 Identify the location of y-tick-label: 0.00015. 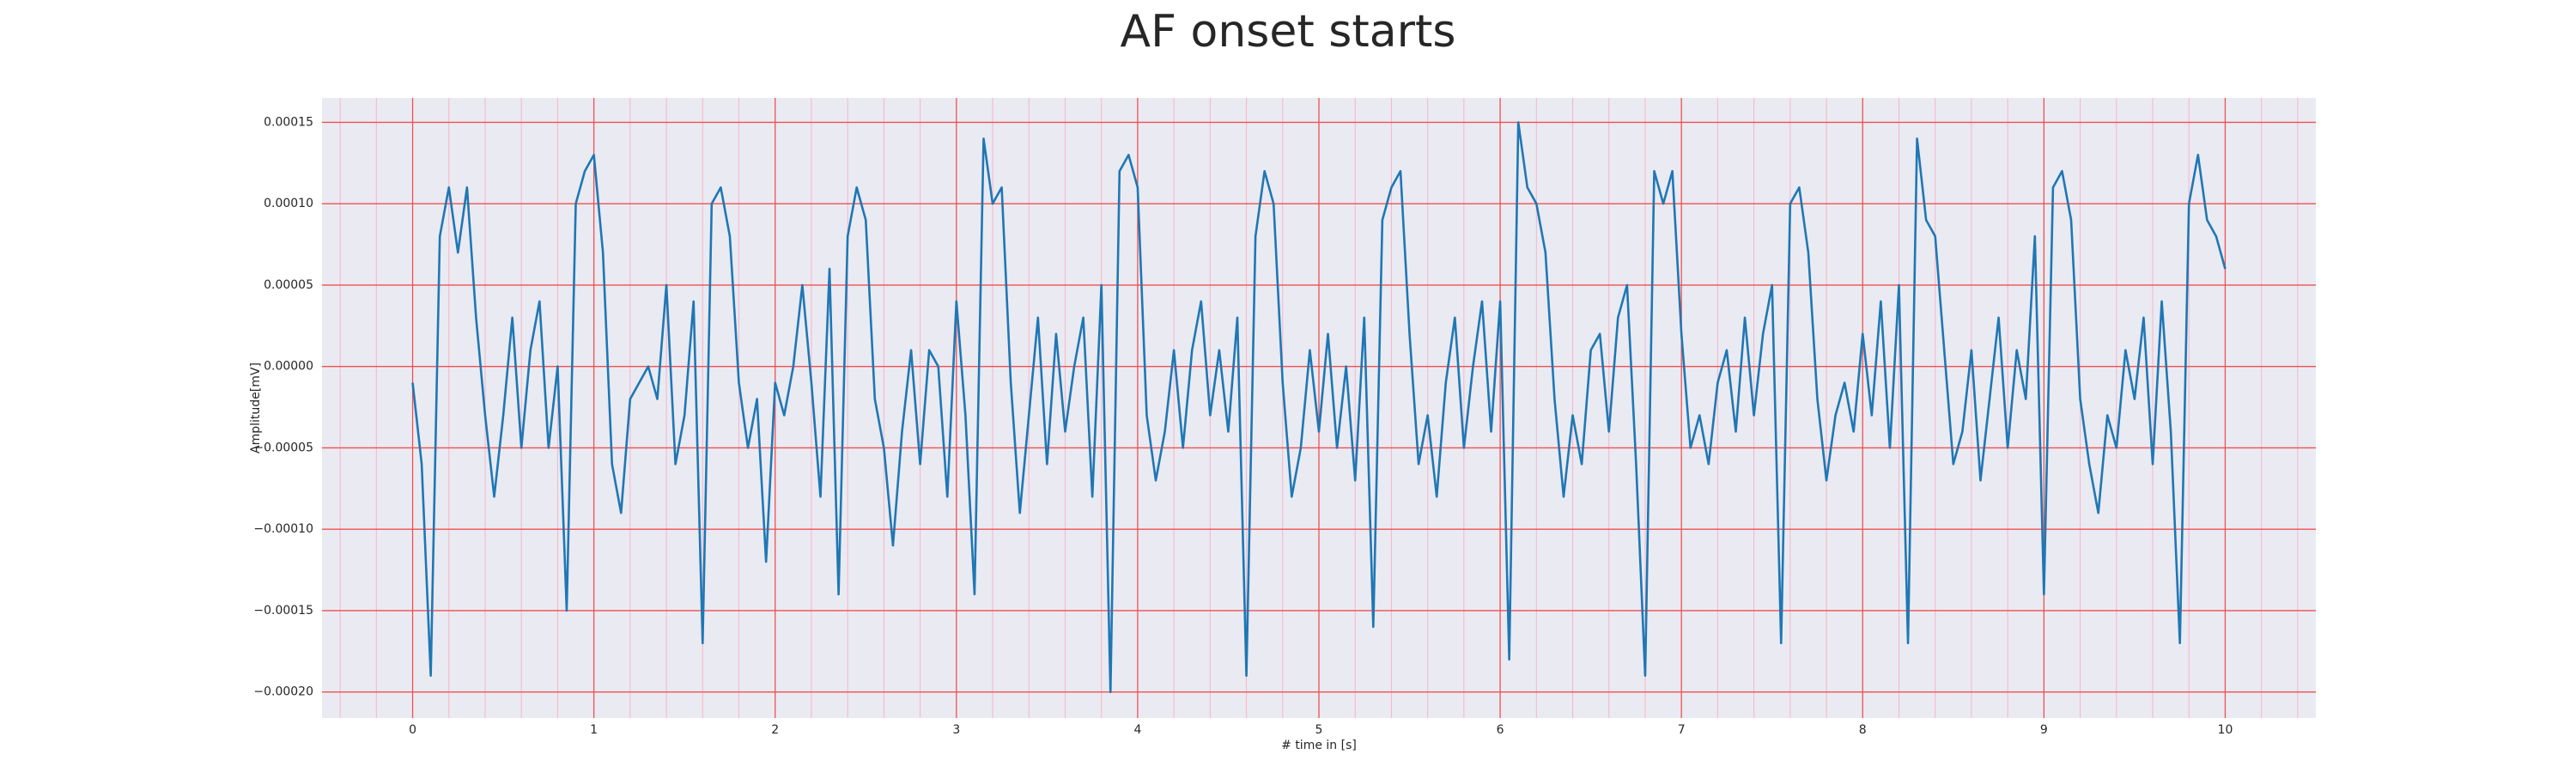
(289, 122).